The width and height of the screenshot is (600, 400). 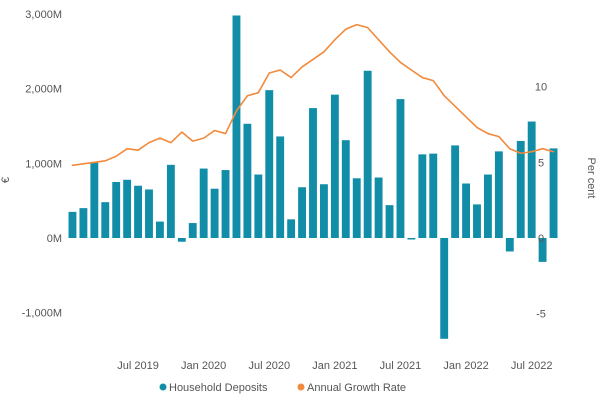 I want to click on bar-household-deposits-aug-2021, so click(x=411, y=239).